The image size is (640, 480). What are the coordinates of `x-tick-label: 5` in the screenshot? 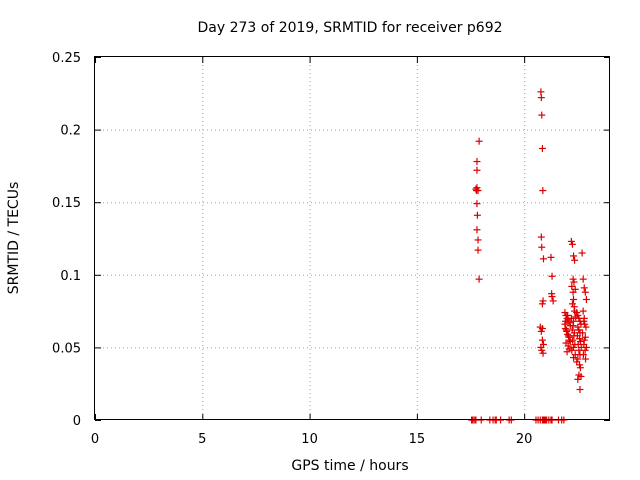 It's located at (202, 439).